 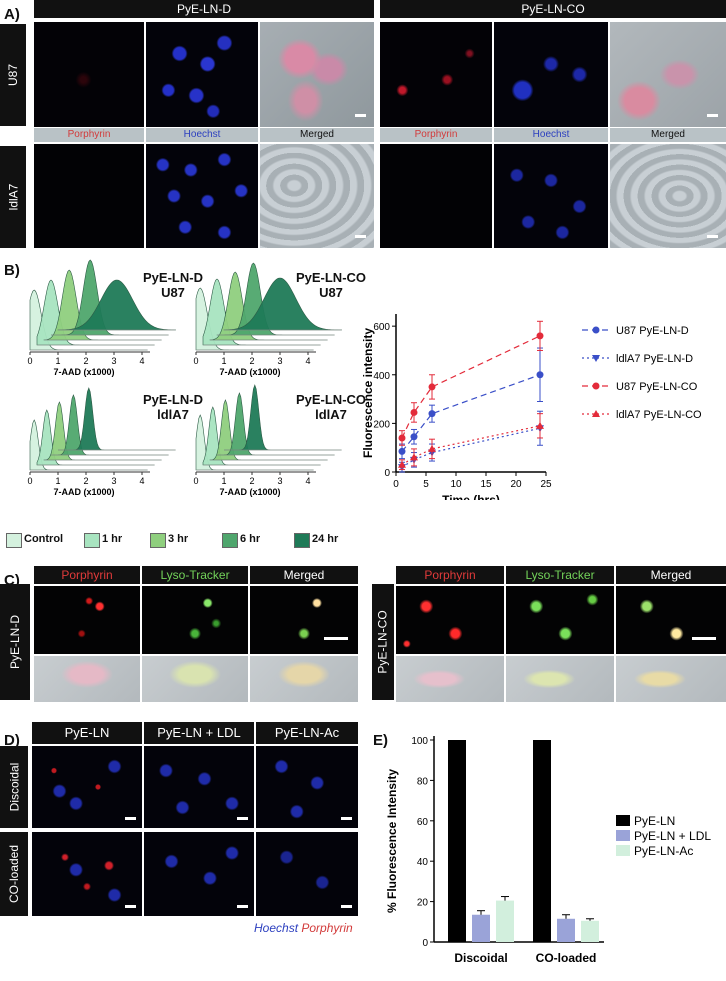 I want to click on legend-label: ldlA7 PyE-LN-D, so click(x=654, y=359).